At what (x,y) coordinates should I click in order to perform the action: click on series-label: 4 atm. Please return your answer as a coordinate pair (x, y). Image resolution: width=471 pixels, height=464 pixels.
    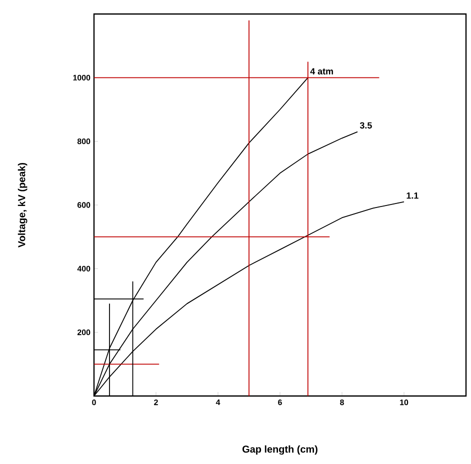
    Looking at the image, I should click on (321, 71).